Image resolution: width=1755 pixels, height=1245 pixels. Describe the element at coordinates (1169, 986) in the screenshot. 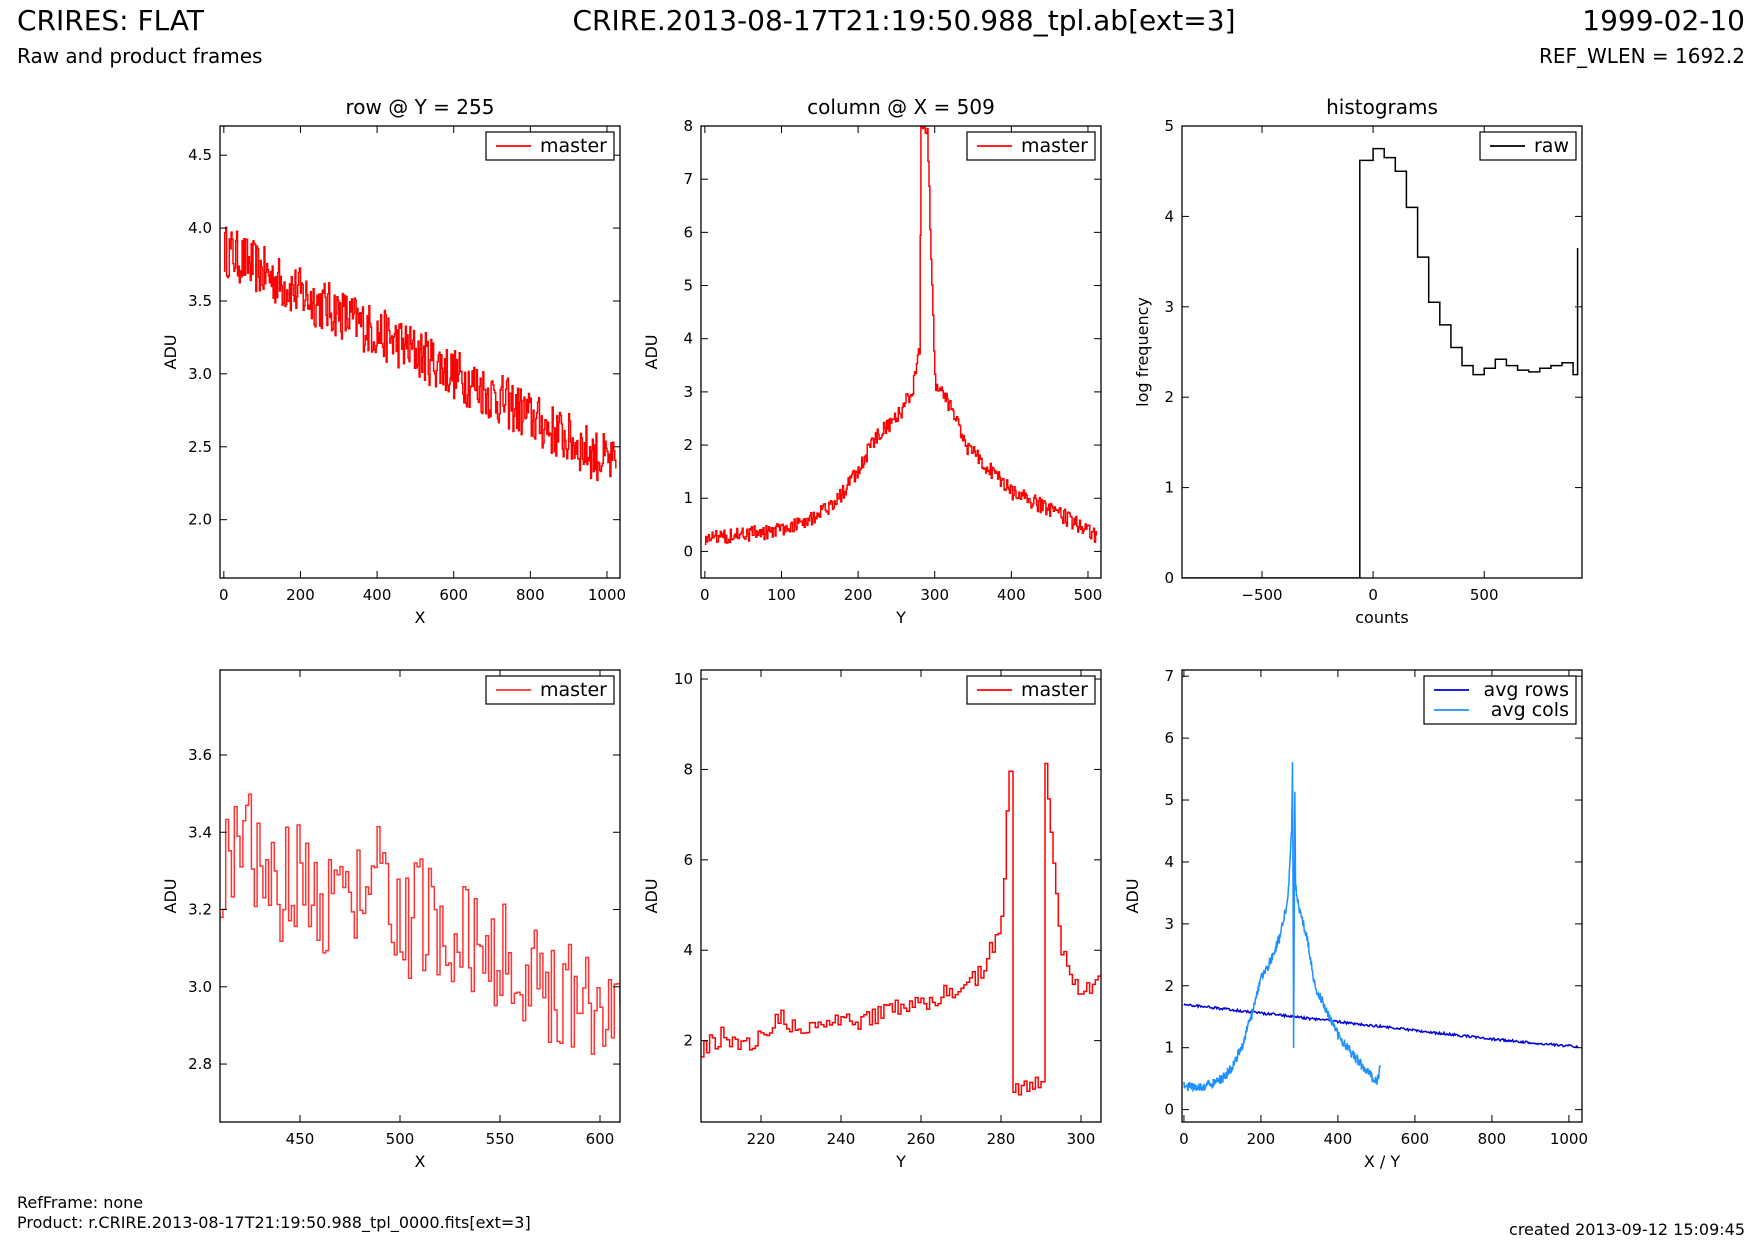

I see `y-tick-label: 2` at that location.